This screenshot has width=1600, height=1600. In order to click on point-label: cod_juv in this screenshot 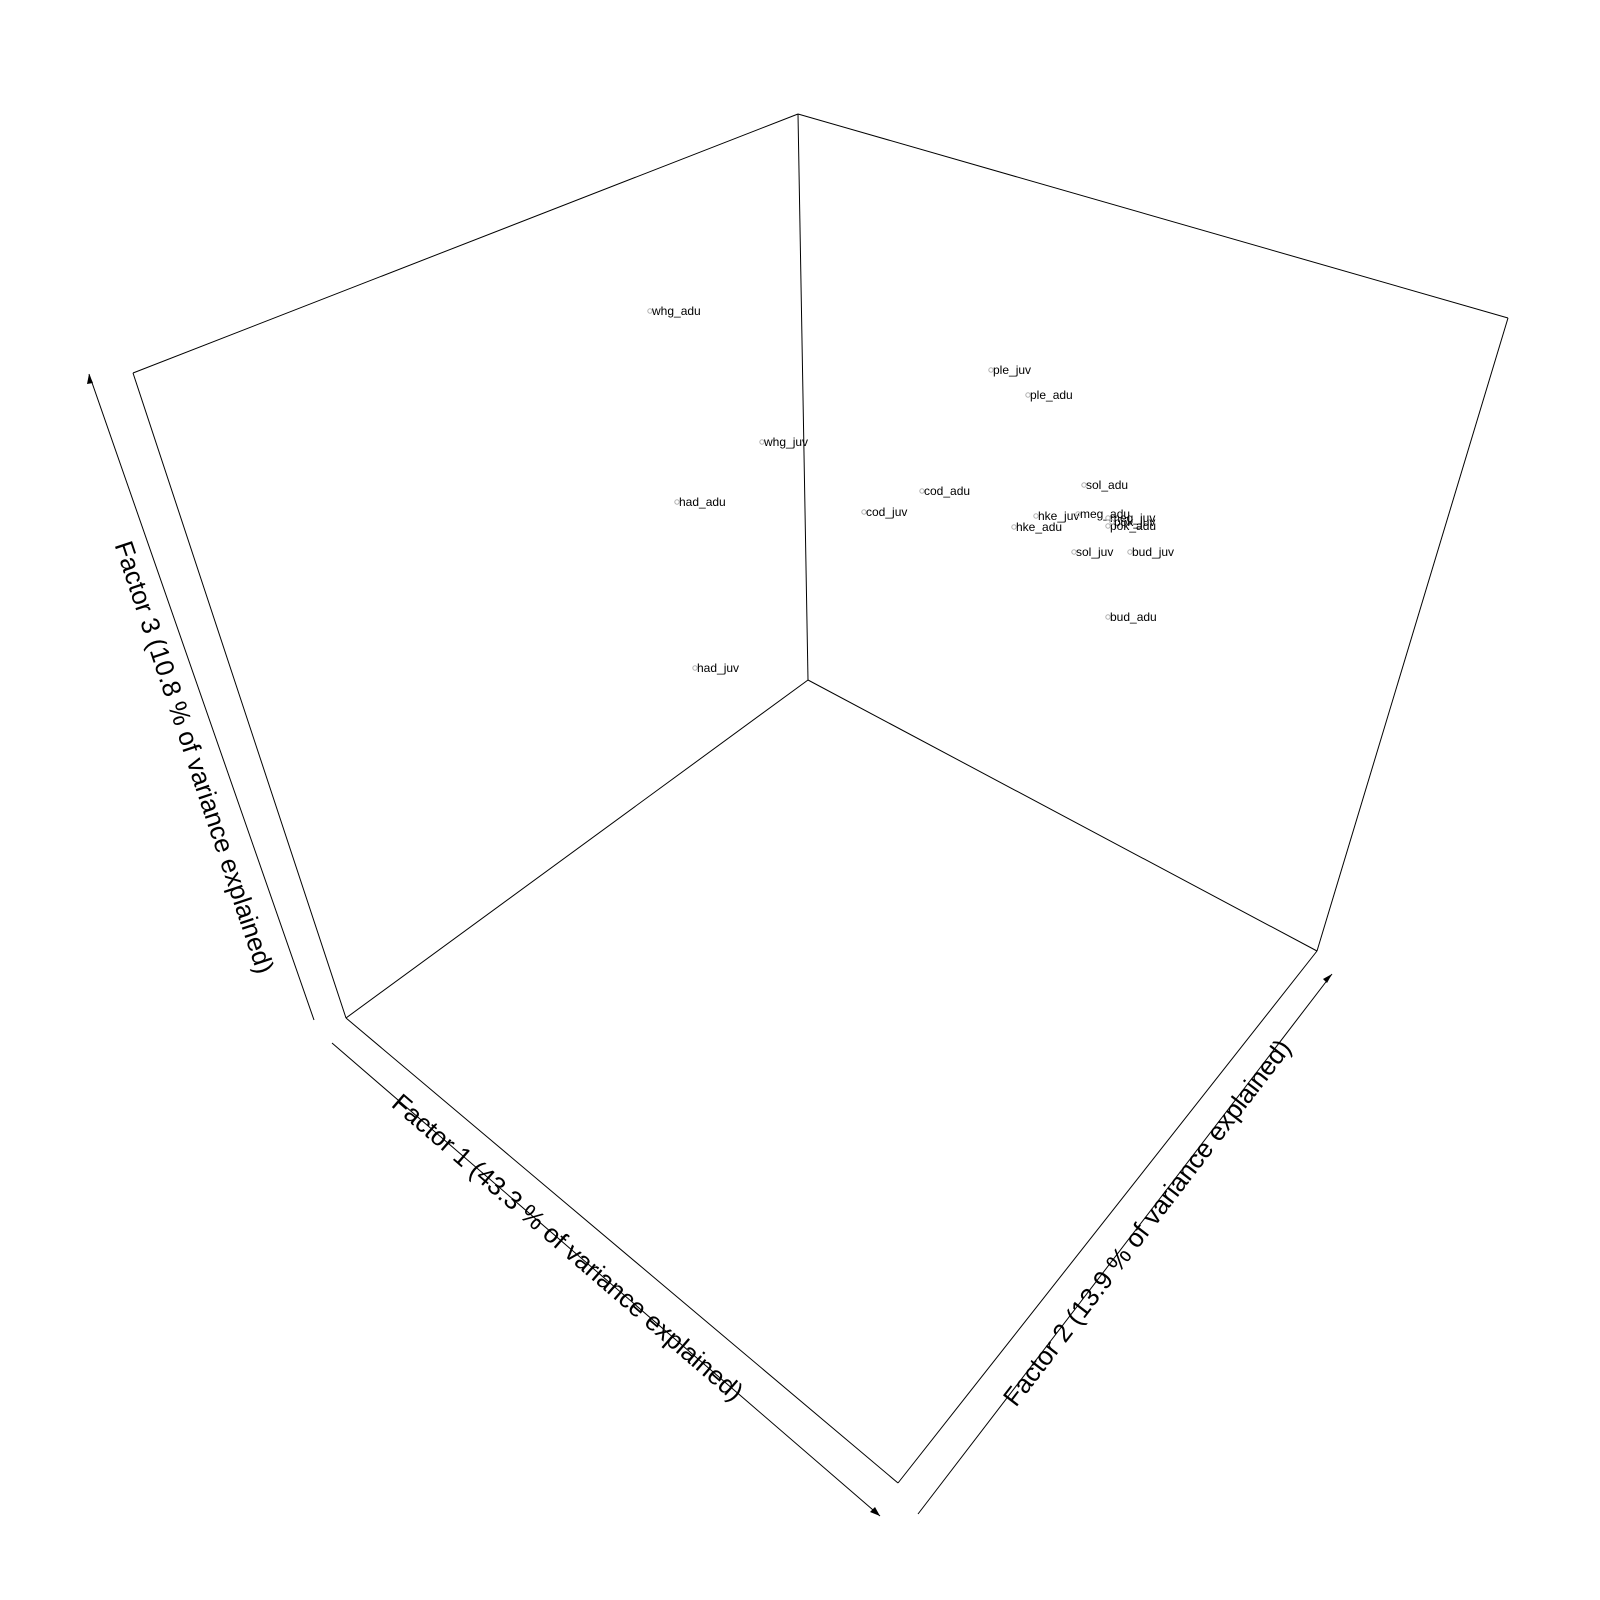, I will do `click(886, 512)`.